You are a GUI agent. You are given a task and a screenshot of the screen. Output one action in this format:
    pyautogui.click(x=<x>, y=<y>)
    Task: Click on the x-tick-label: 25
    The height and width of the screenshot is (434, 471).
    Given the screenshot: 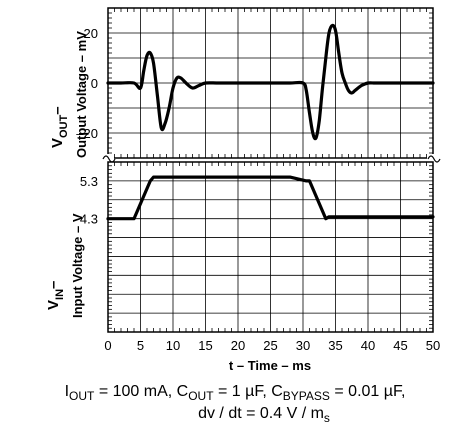 What is the action you would take?
    pyautogui.click(x=270, y=345)
    